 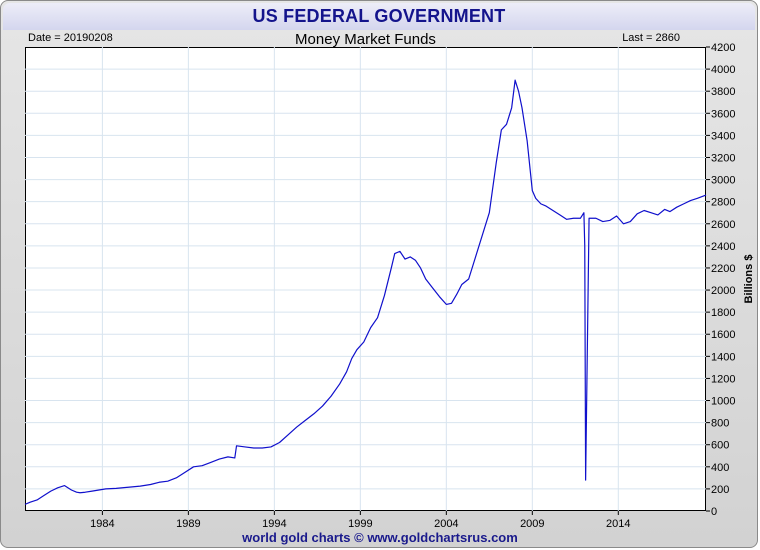 I want to click on y-tick-label: 1000, so click(x=723, y=402).